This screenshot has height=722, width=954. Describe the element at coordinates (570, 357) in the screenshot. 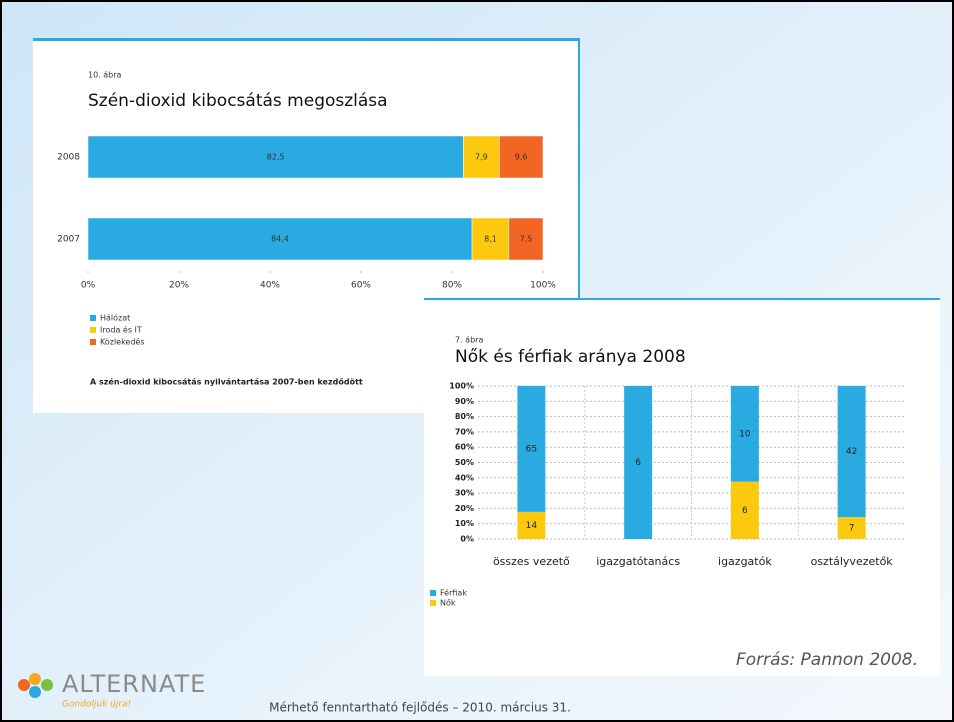

I see `chart-title: Nők és férfiak aránya 2008` at that location.